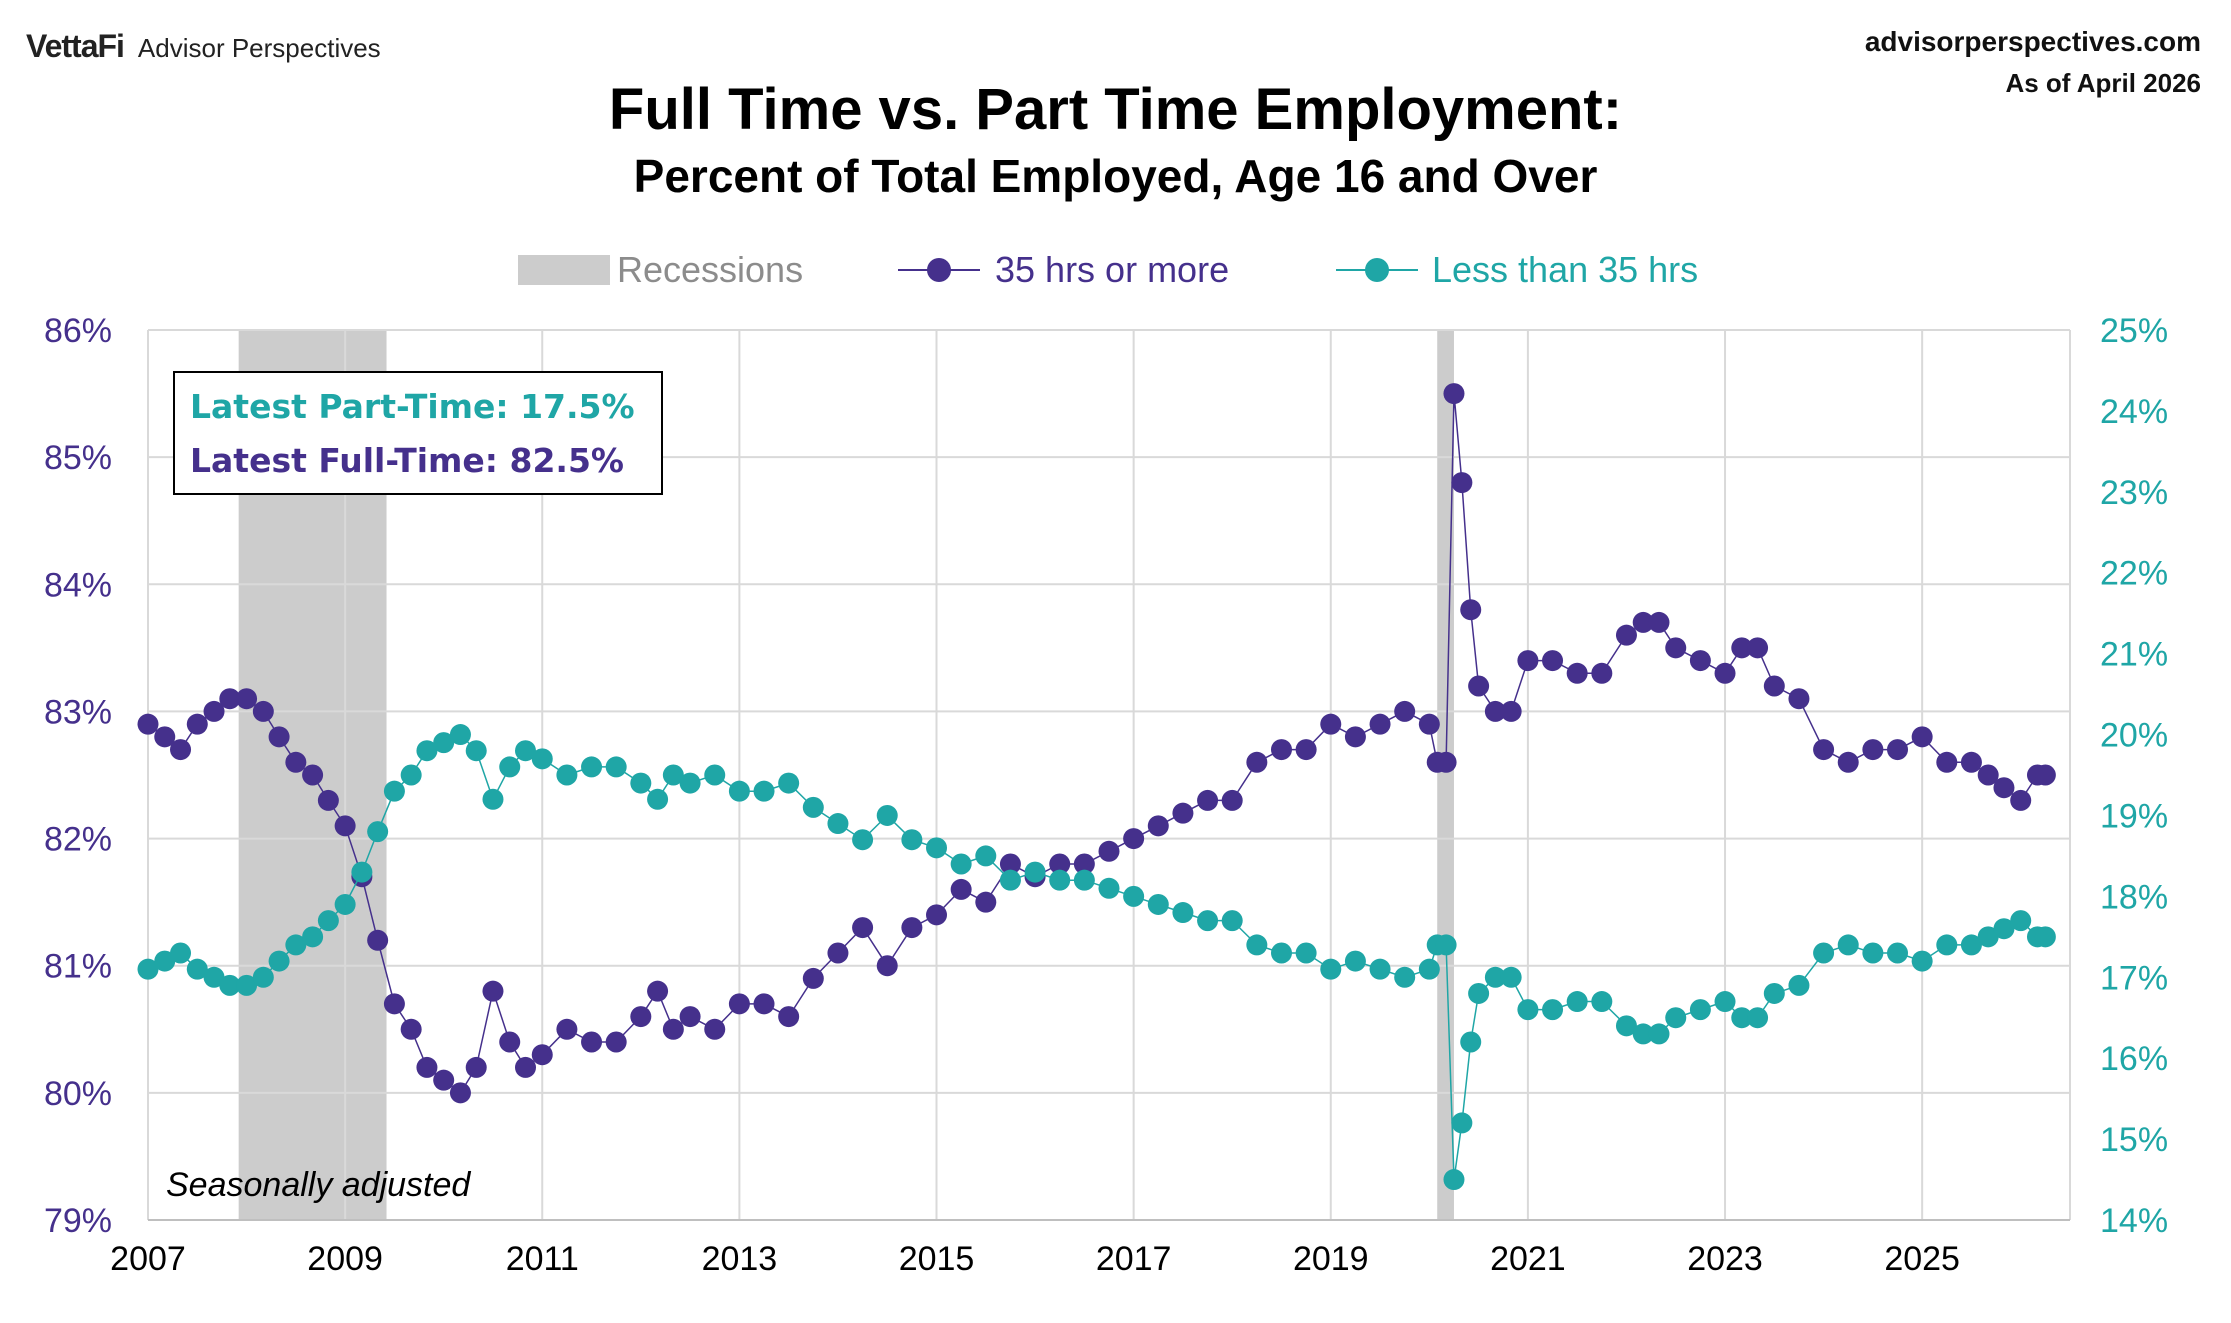 The width and height of the screenshot is (2231, 1323). I want to click on x-tick-label: 2013, so click(740, 1259).